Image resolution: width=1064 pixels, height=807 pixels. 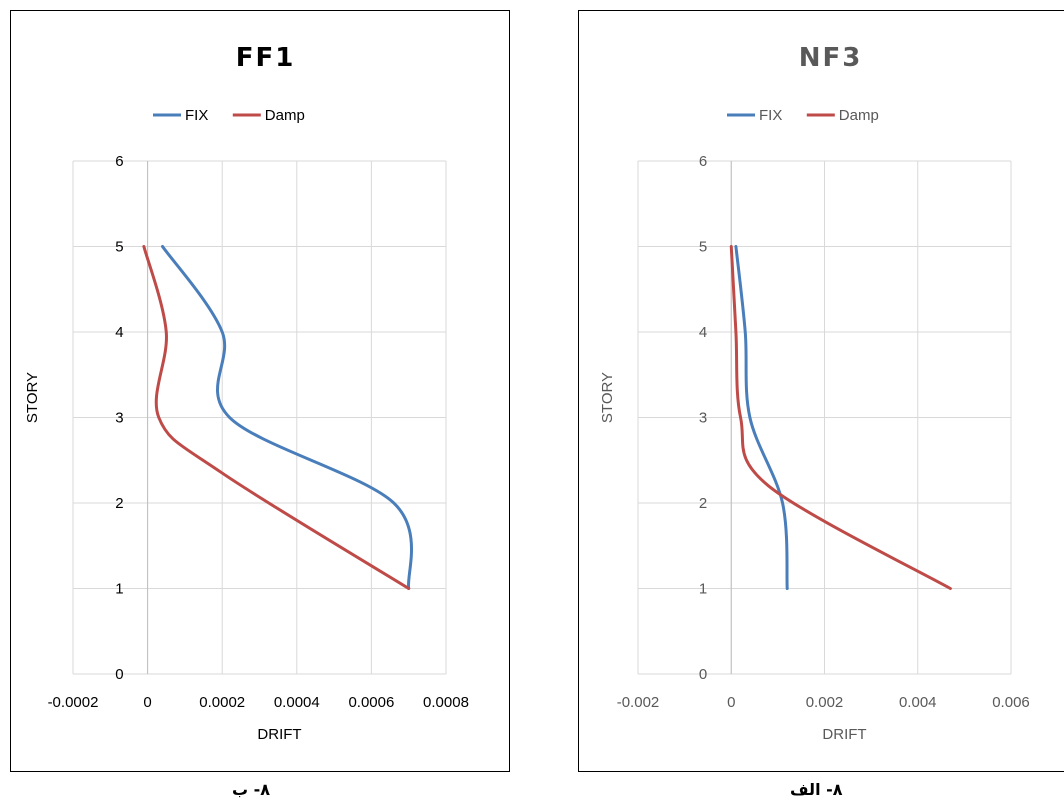 What do you see at coordinates (251, 789) in the screenshot?
I see `caption-ff1: ۸- ب` at bounding box center [251, 789].